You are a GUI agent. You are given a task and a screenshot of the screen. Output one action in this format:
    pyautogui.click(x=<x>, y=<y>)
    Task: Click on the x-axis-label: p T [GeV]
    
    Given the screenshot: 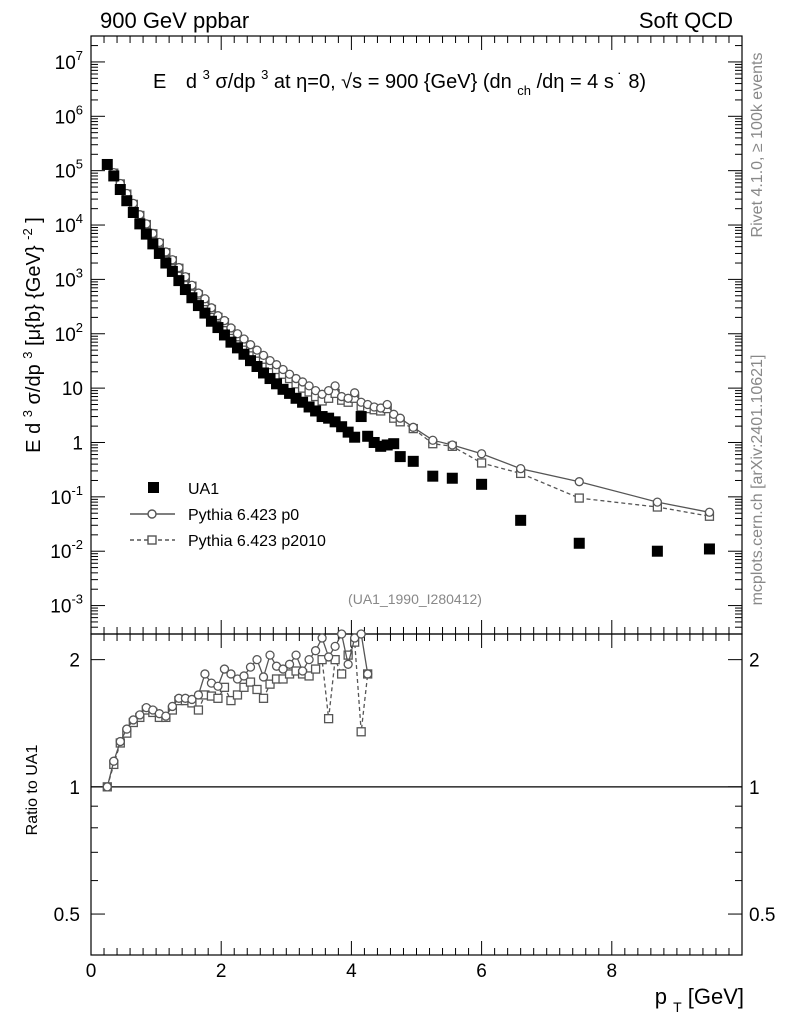 What is the action you would take?
    pyautogui.click(x=699, y=1000)
    